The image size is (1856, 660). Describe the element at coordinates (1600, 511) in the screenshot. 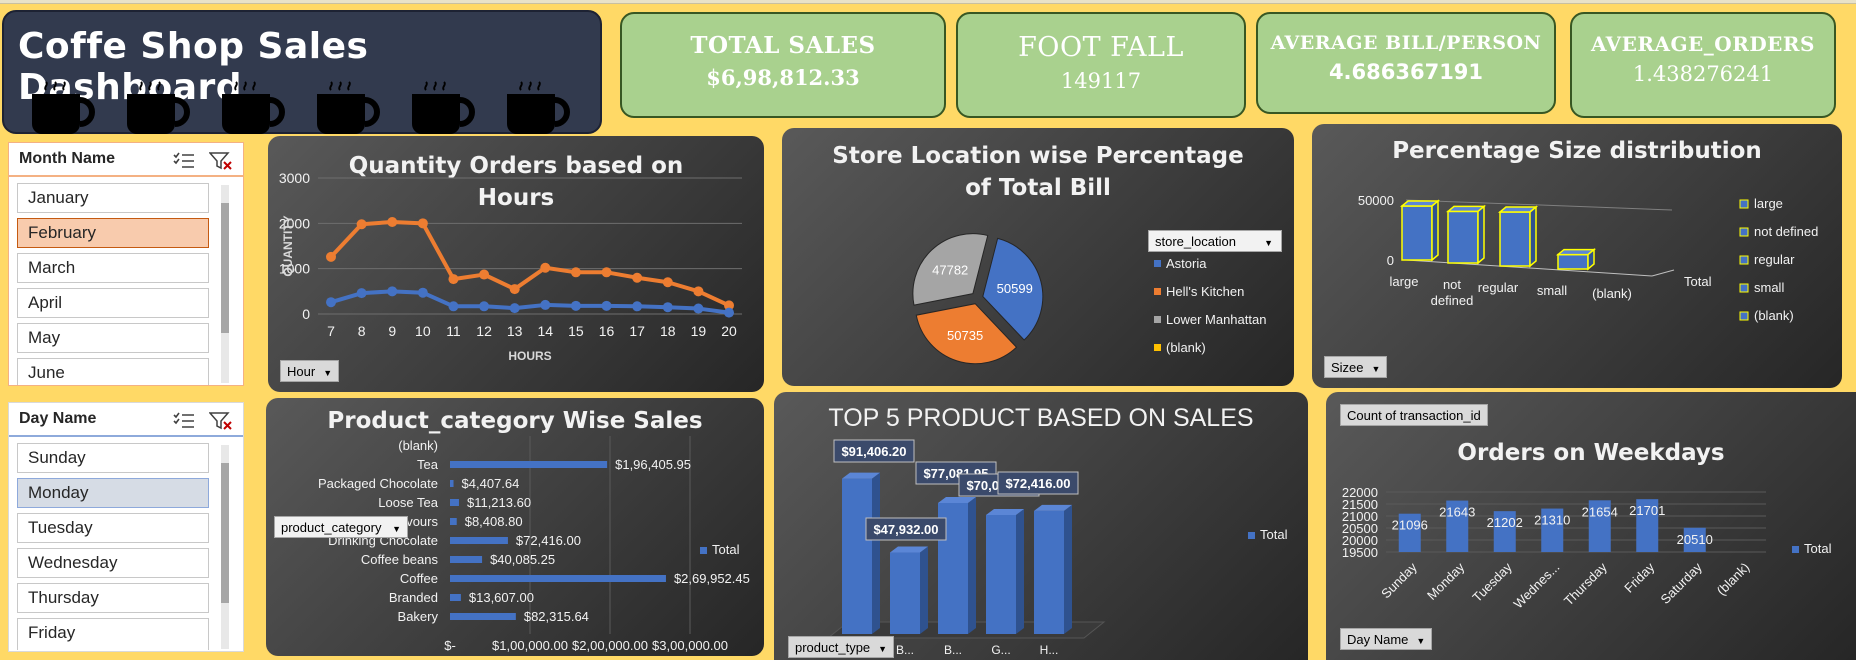

I see `data-label: 21654` at that location.